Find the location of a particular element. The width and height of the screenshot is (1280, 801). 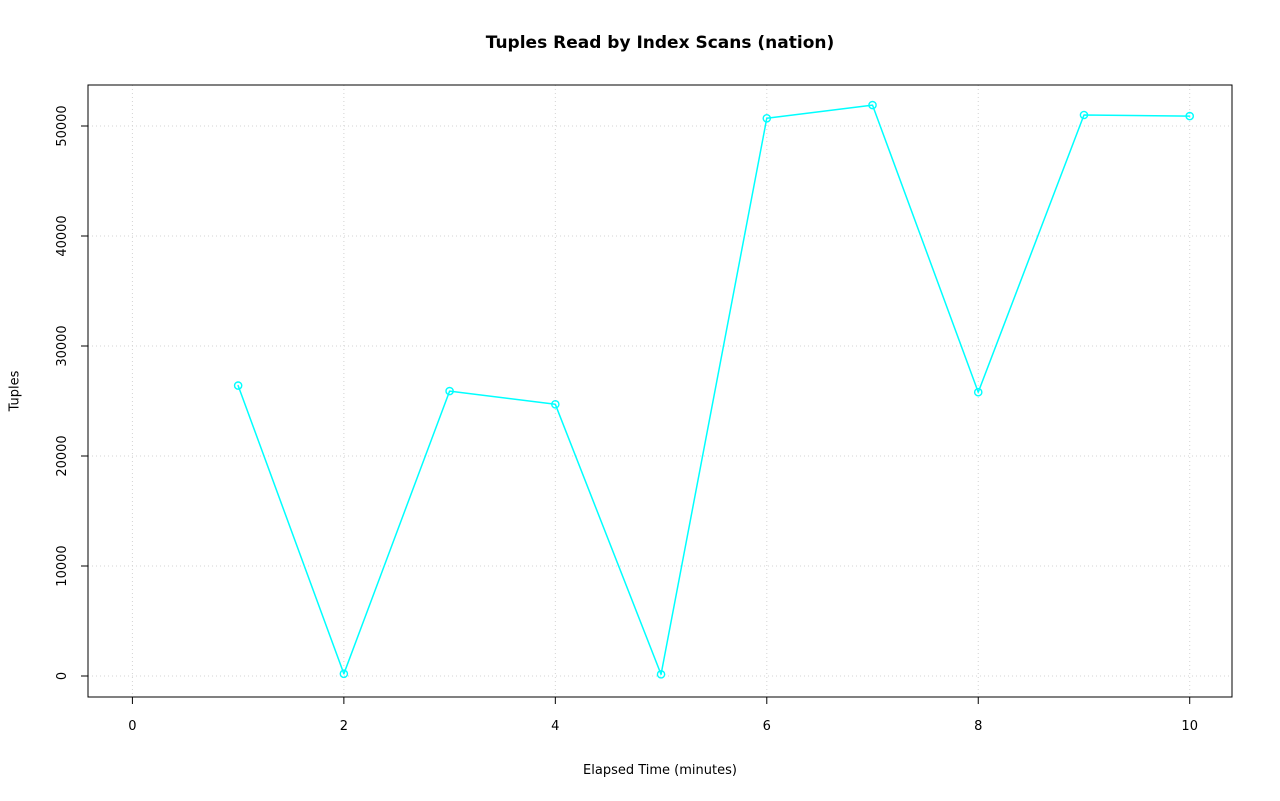

y-axis-ticks: 0 10000 20000 30000 40000 50000 is located at coordinates (71, 392).